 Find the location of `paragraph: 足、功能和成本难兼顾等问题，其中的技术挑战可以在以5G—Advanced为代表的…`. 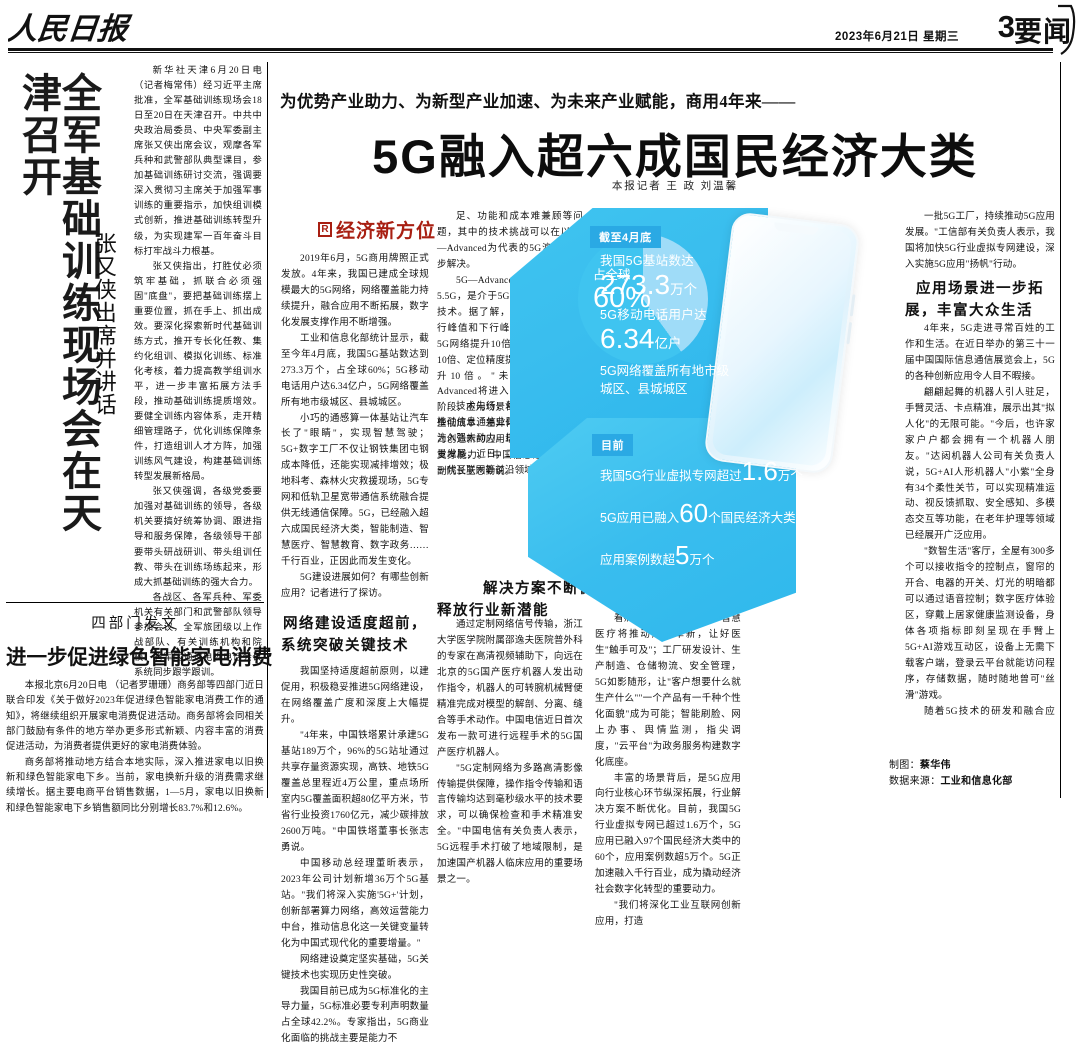

paragraph: 足、功能和成本难兼顾等问题，其中的技术挑战可以在以5G—Advanced为代表的… is located at coordinates (510, 241).